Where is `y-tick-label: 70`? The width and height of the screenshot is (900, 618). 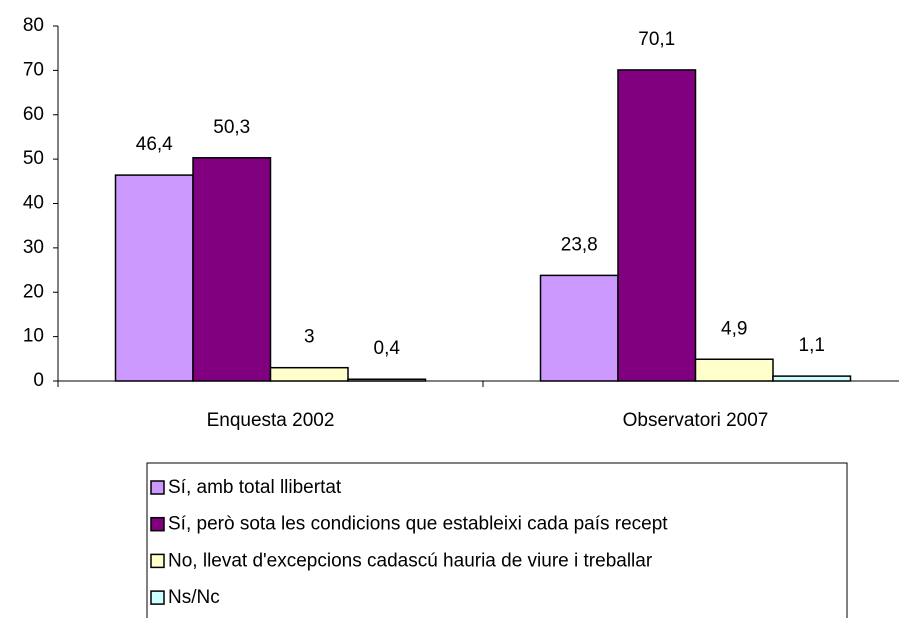 y-tick-label: 70 is located at coordinates (33, 69).